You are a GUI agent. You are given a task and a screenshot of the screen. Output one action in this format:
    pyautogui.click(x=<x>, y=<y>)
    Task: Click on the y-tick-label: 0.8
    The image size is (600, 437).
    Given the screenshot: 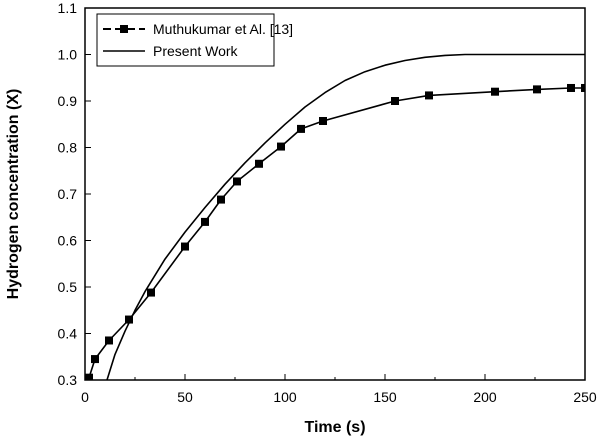 What is the action you would take?
    pyautogui.click(x=68, y=148)
    